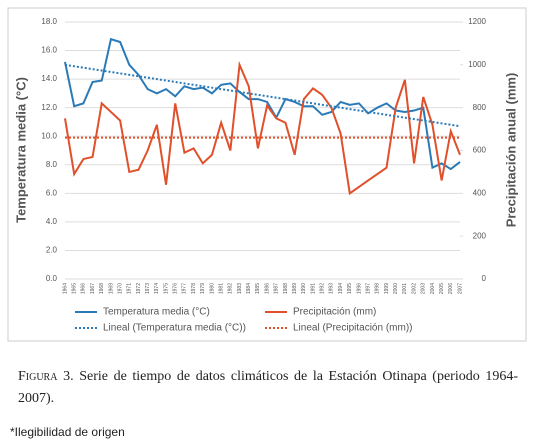 The image size is (537, 445). I want to click on x-tick-label: 2004, so click(433, 288).